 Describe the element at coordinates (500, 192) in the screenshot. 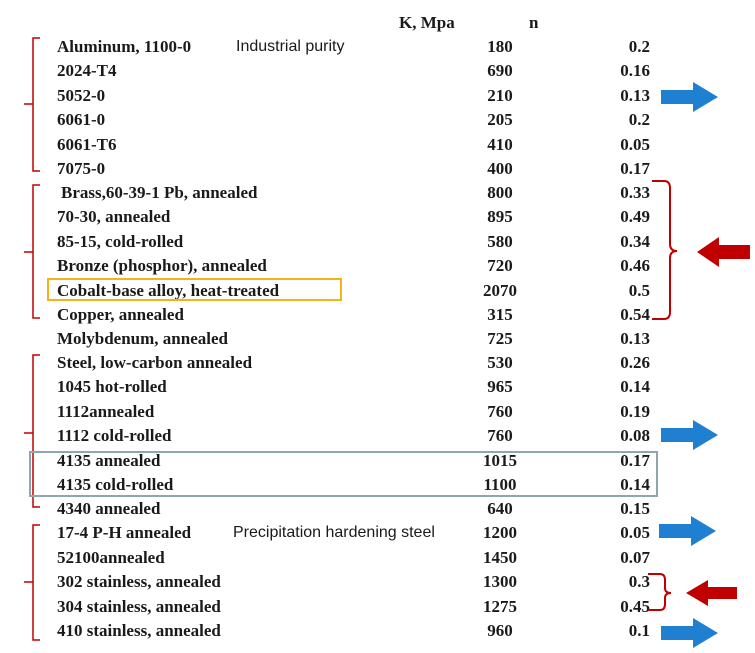

I see `k-value: 800` at that location.